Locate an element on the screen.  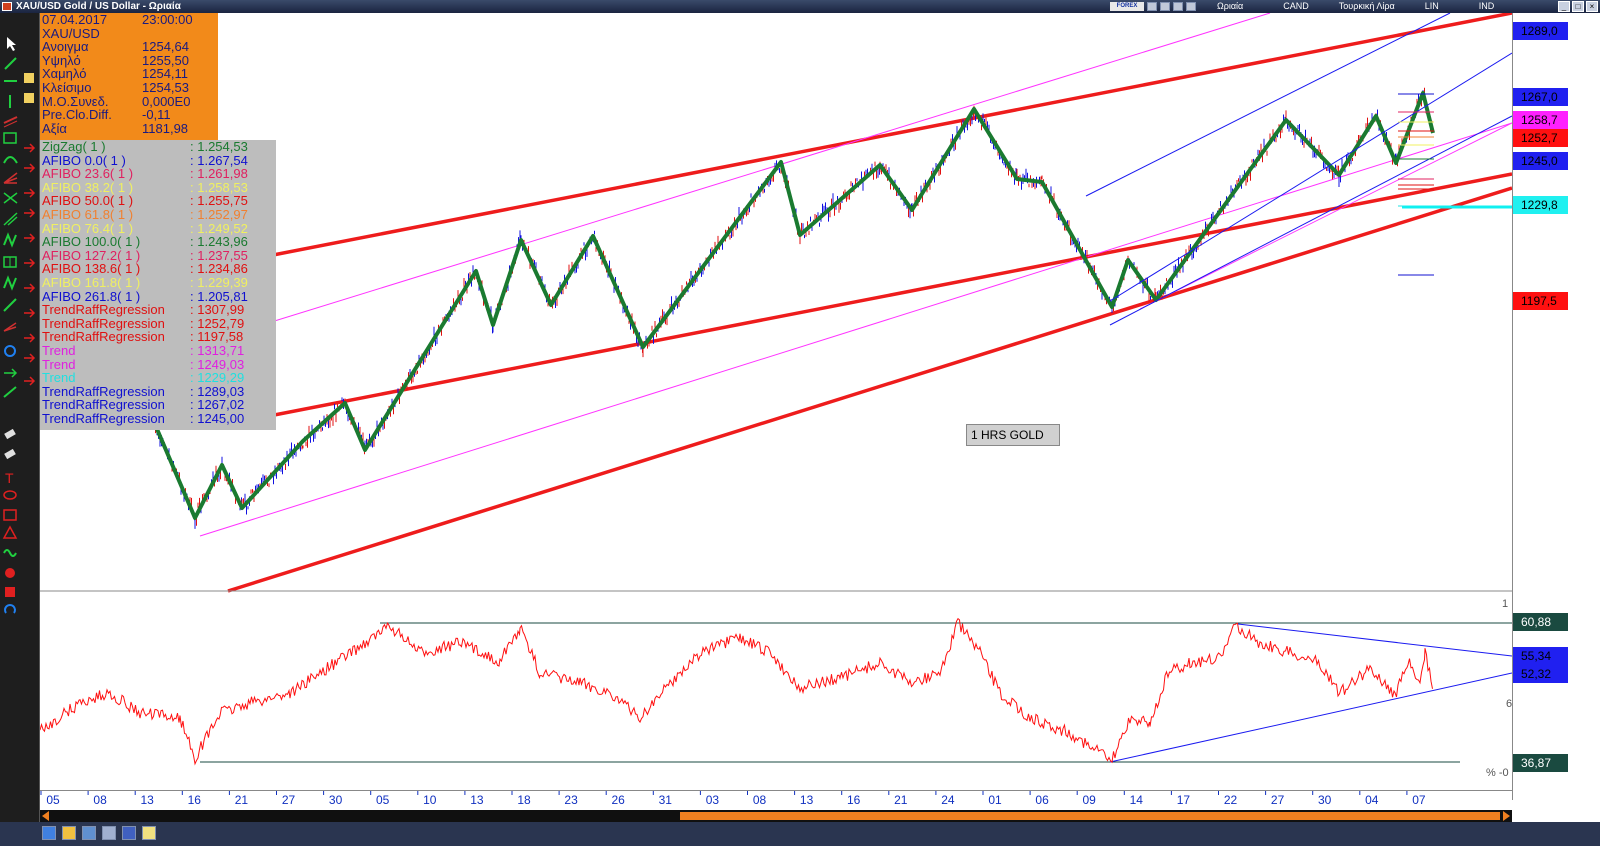
indicator-value: : 1313,71 is located at coordinates (217, 350).